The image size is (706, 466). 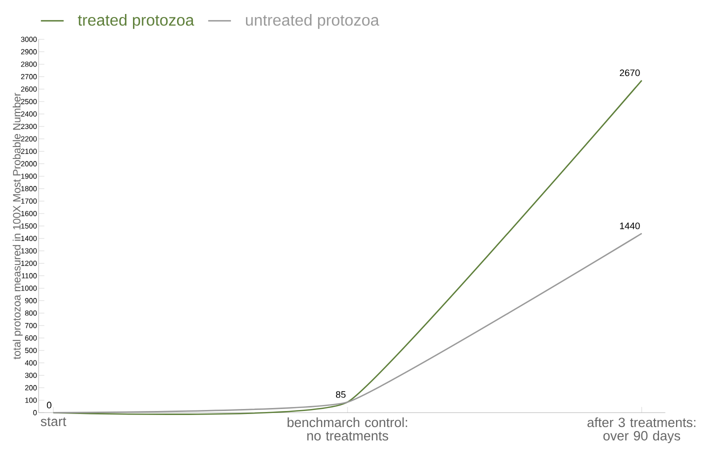 What do you see at coordinates (49, 405) in the screenshot?
I see `data-label: 0` at bounding box center [49, 405].